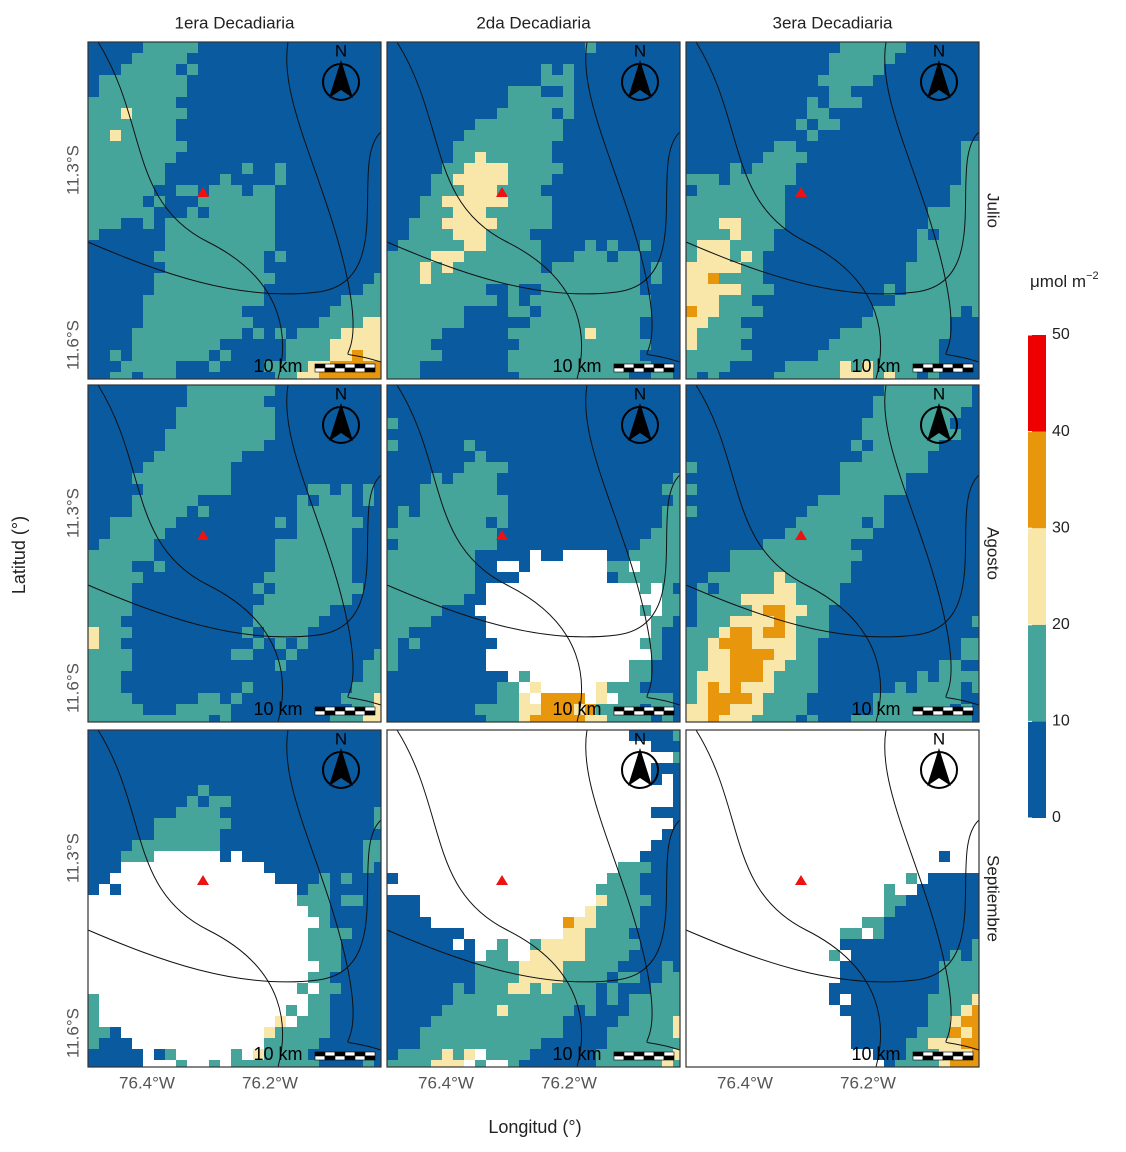 The height and width of the screenshot is (1152, 1126). Describe the element at coordinates (832, 22) in the screenshot. I see `column-header: 3era Decadiaria` at that location.